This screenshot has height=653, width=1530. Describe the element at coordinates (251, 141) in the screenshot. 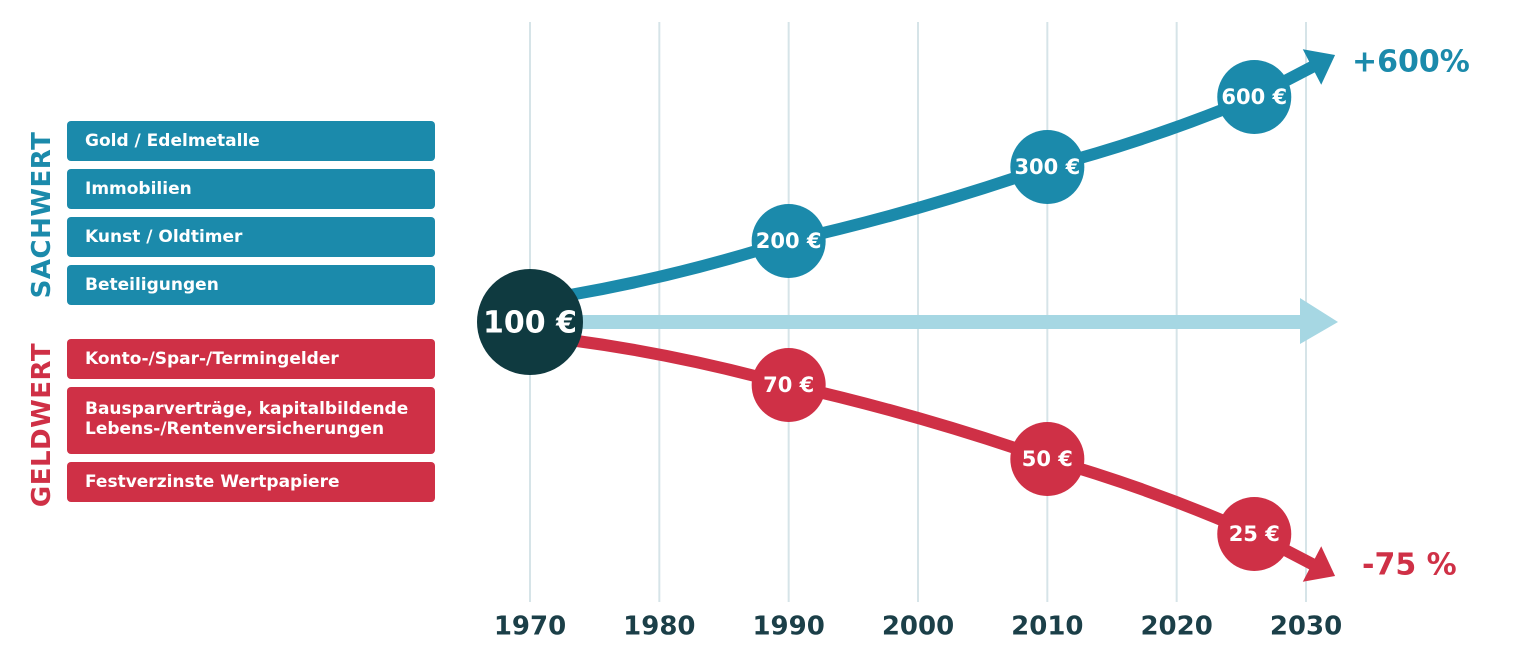

I see `category-gold: Gold / Edelmetalle` at that location.